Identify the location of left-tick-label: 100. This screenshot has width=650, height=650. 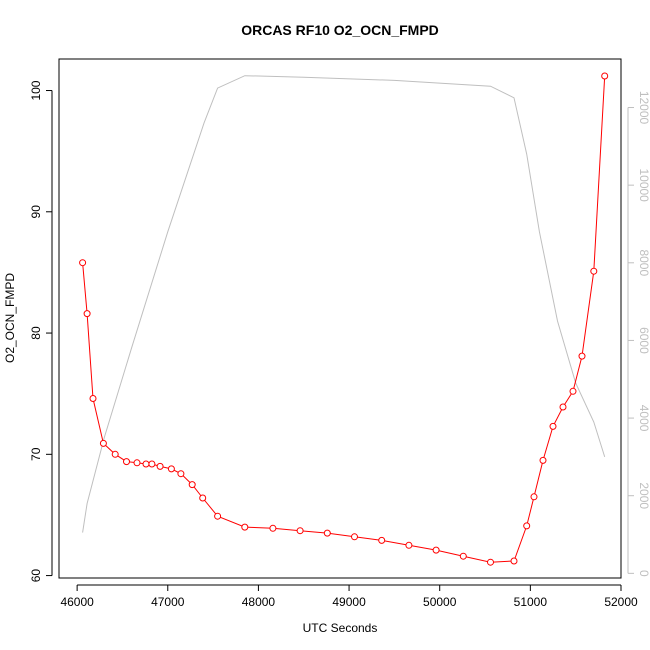
(36, 90).